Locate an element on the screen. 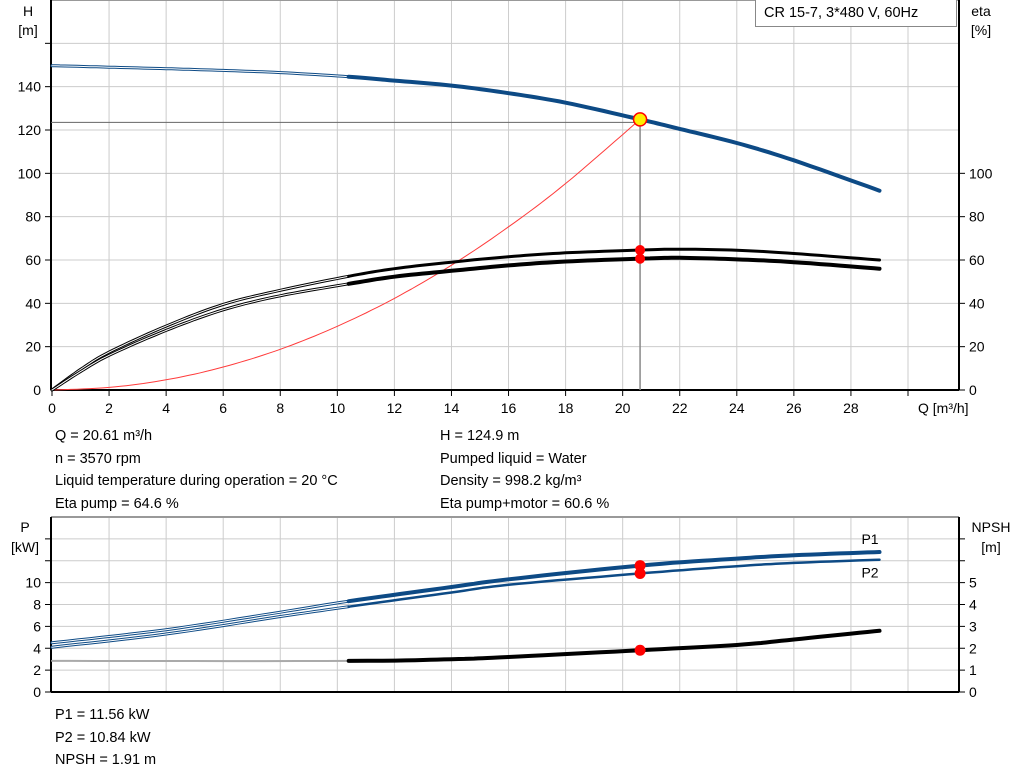 Image resolution: width=1024 pixels, height=781 pixels. chart-legend-pump-model: CR 15-7, 3*480 V, 60Hz is located at coordinates (856, 13).